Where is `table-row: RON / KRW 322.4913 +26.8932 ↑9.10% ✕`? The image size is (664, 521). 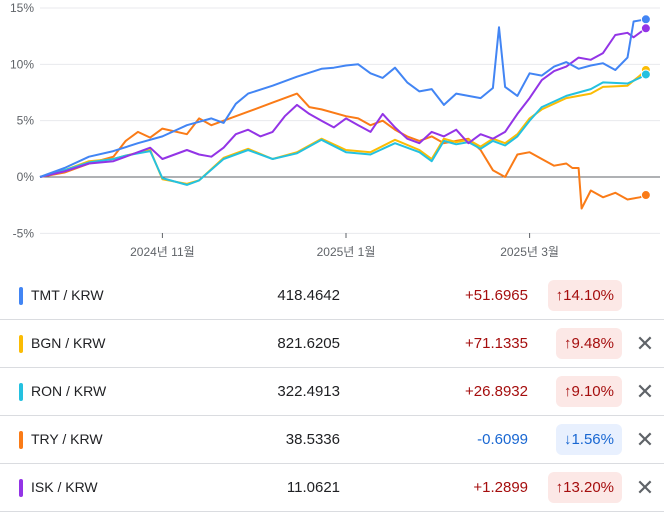
table-row: RON / KRW 322.4913 +26.8932 ↑9.10% ✕ is located at coordinates (332, 392).